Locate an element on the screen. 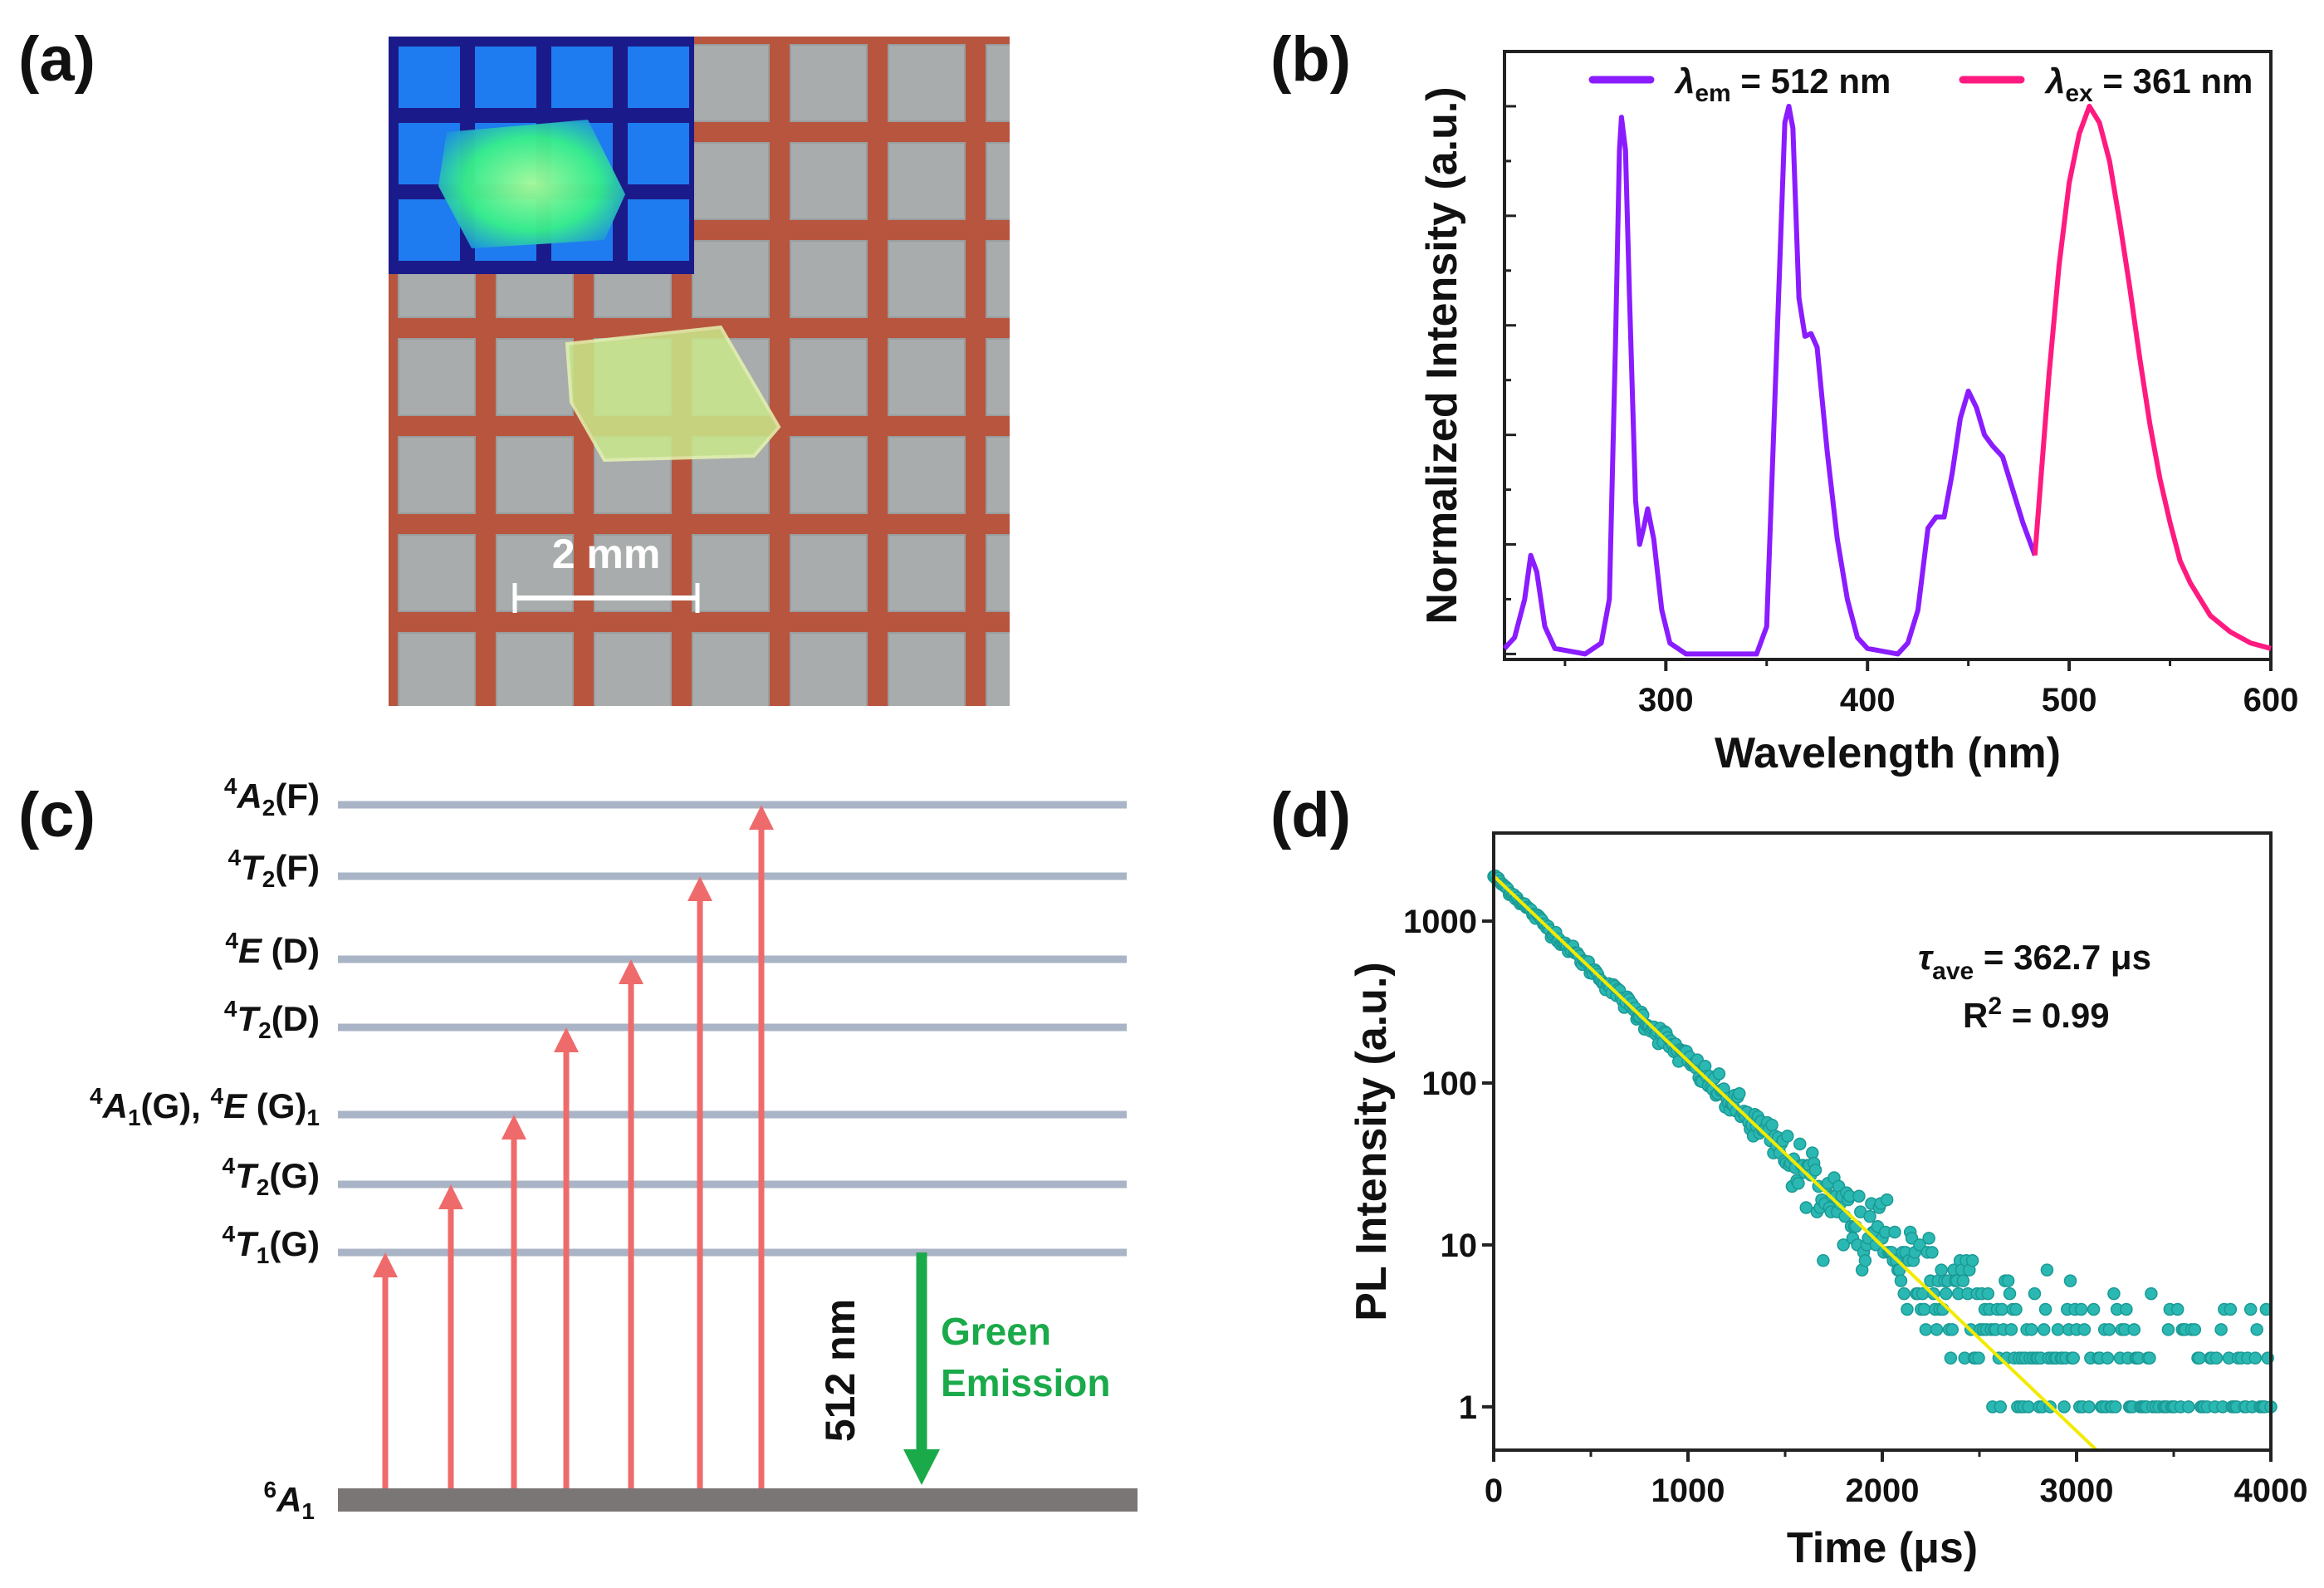  level-label-part: E is located at coordinates (235, 1105).